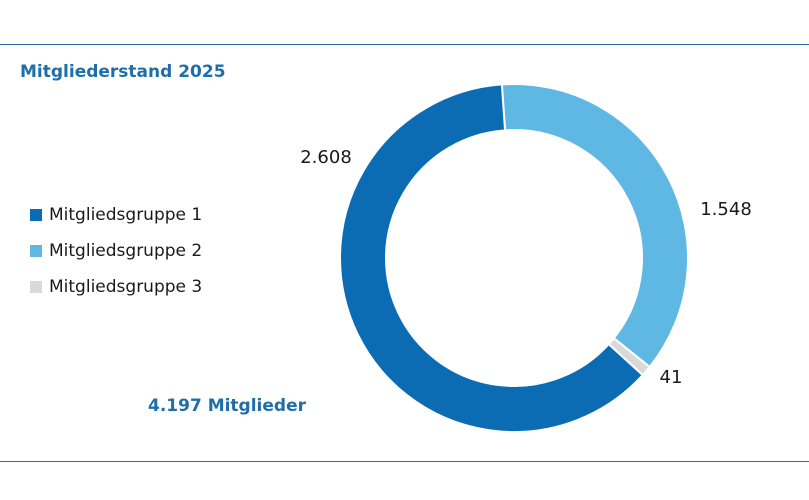  I want to click on legend-label-mitgliedsgruppe-3: Mitgliedsgruppe 3, so click(126, 287).